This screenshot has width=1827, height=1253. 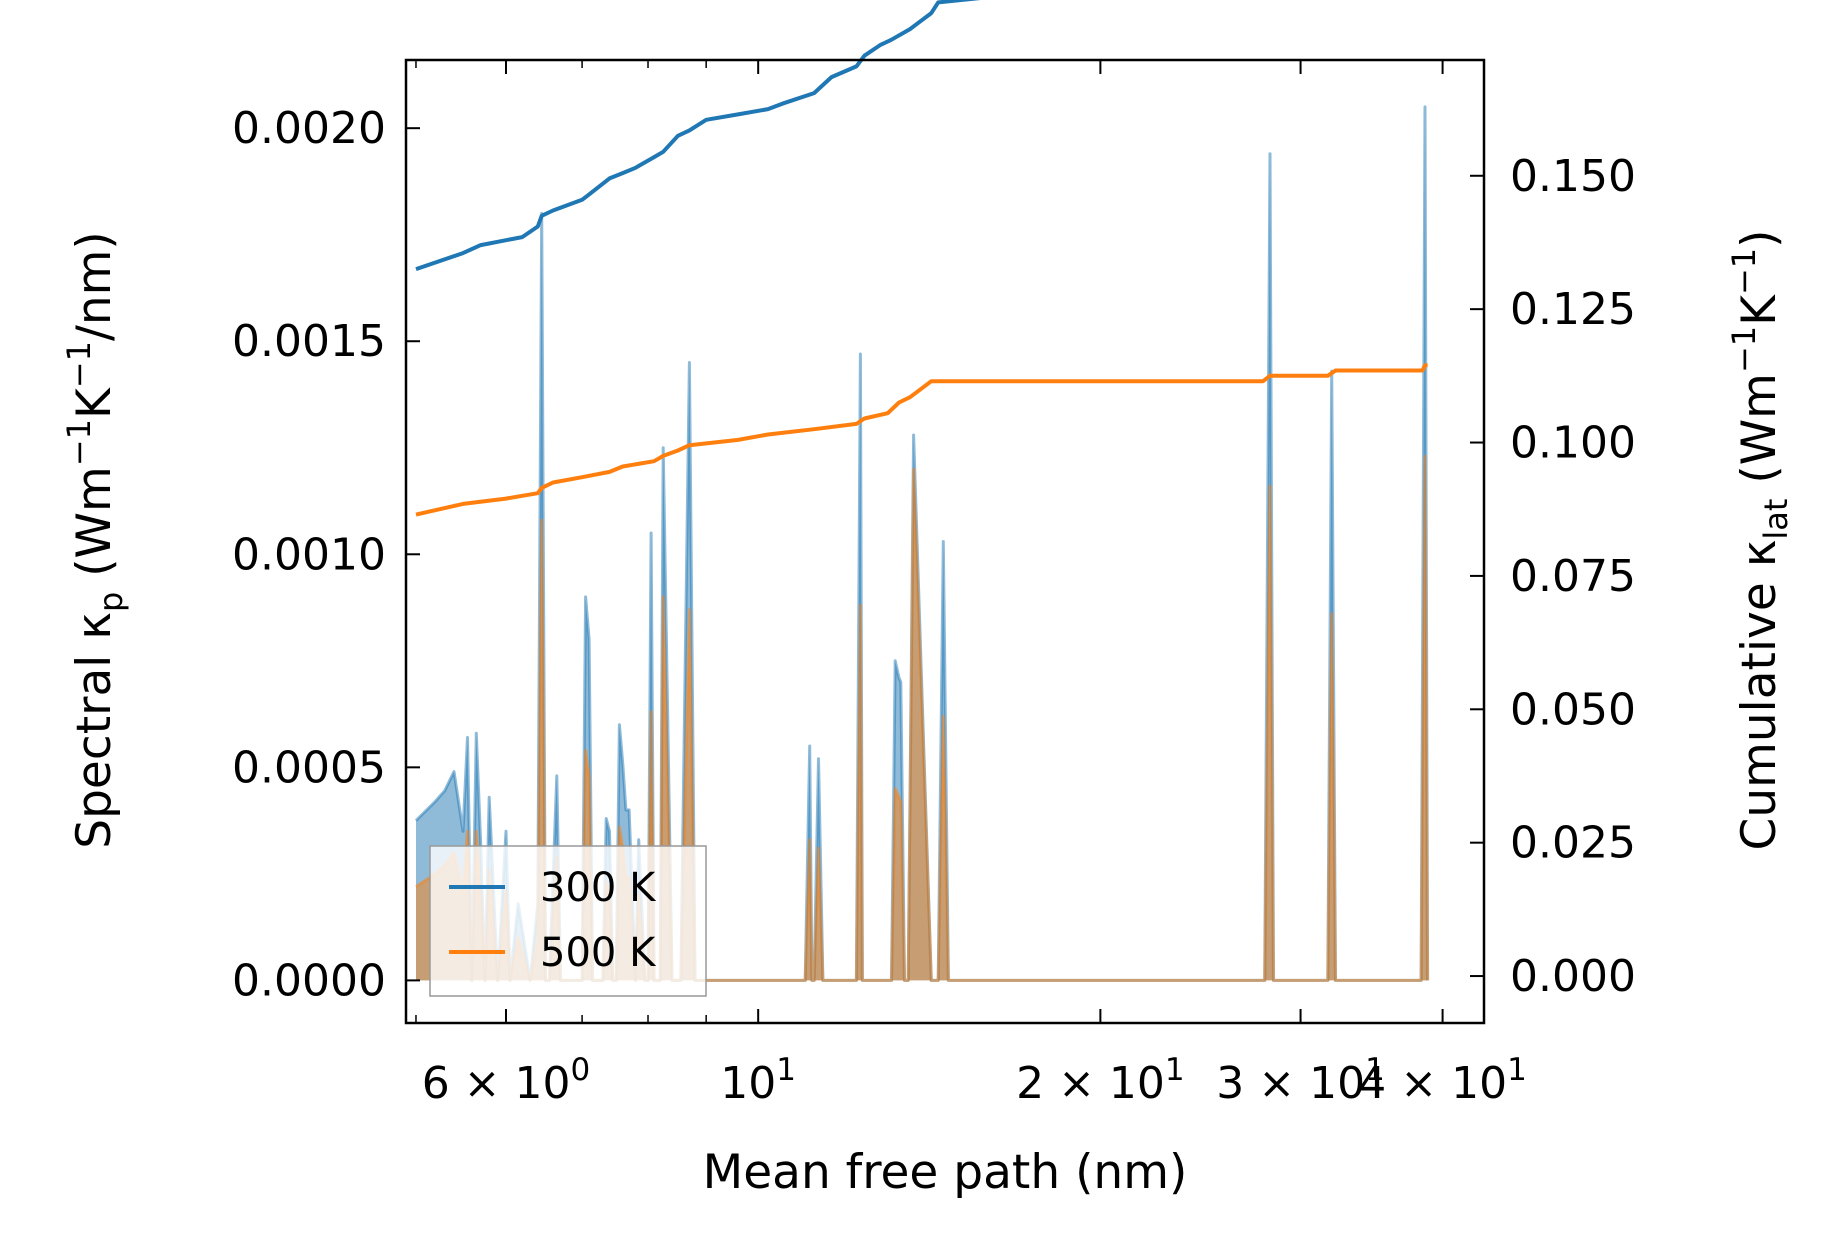 What do you see at coordinates (1573, 176) in the screenshot?
I see `y2-tick-label: 0.150` at bounding box center [1573, 176].